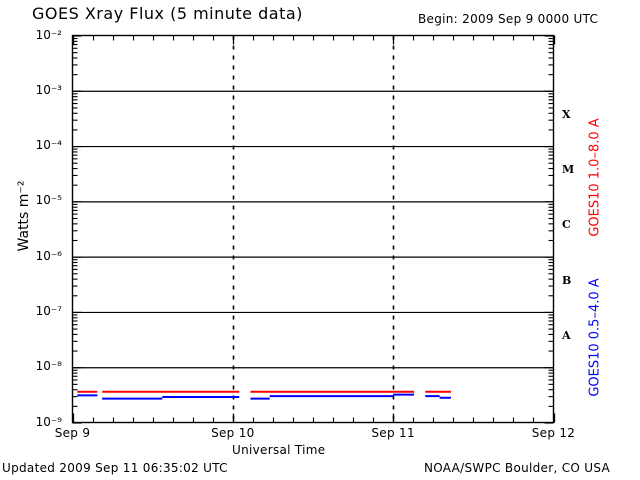 The image size is (640, 480). What do you see at coordinates (279, 450) in the screenshot?
I see `x-axis-label: Universal Time` at bounding box center [279, 450].